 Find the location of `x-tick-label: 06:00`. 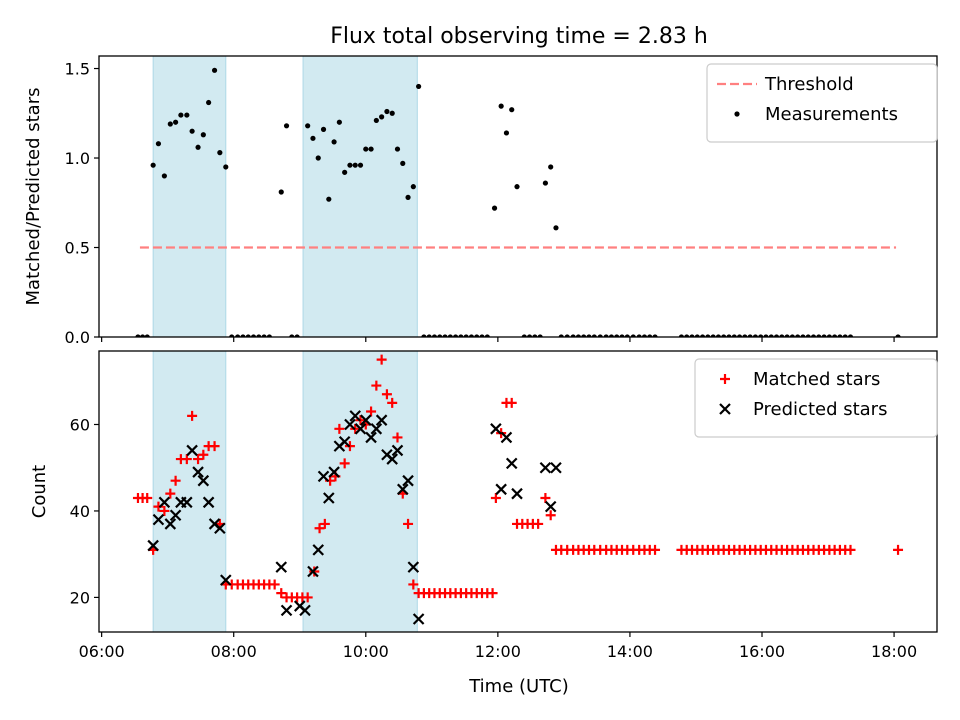

x-tick-label: 06:00 is located at coordinates (102, 651).